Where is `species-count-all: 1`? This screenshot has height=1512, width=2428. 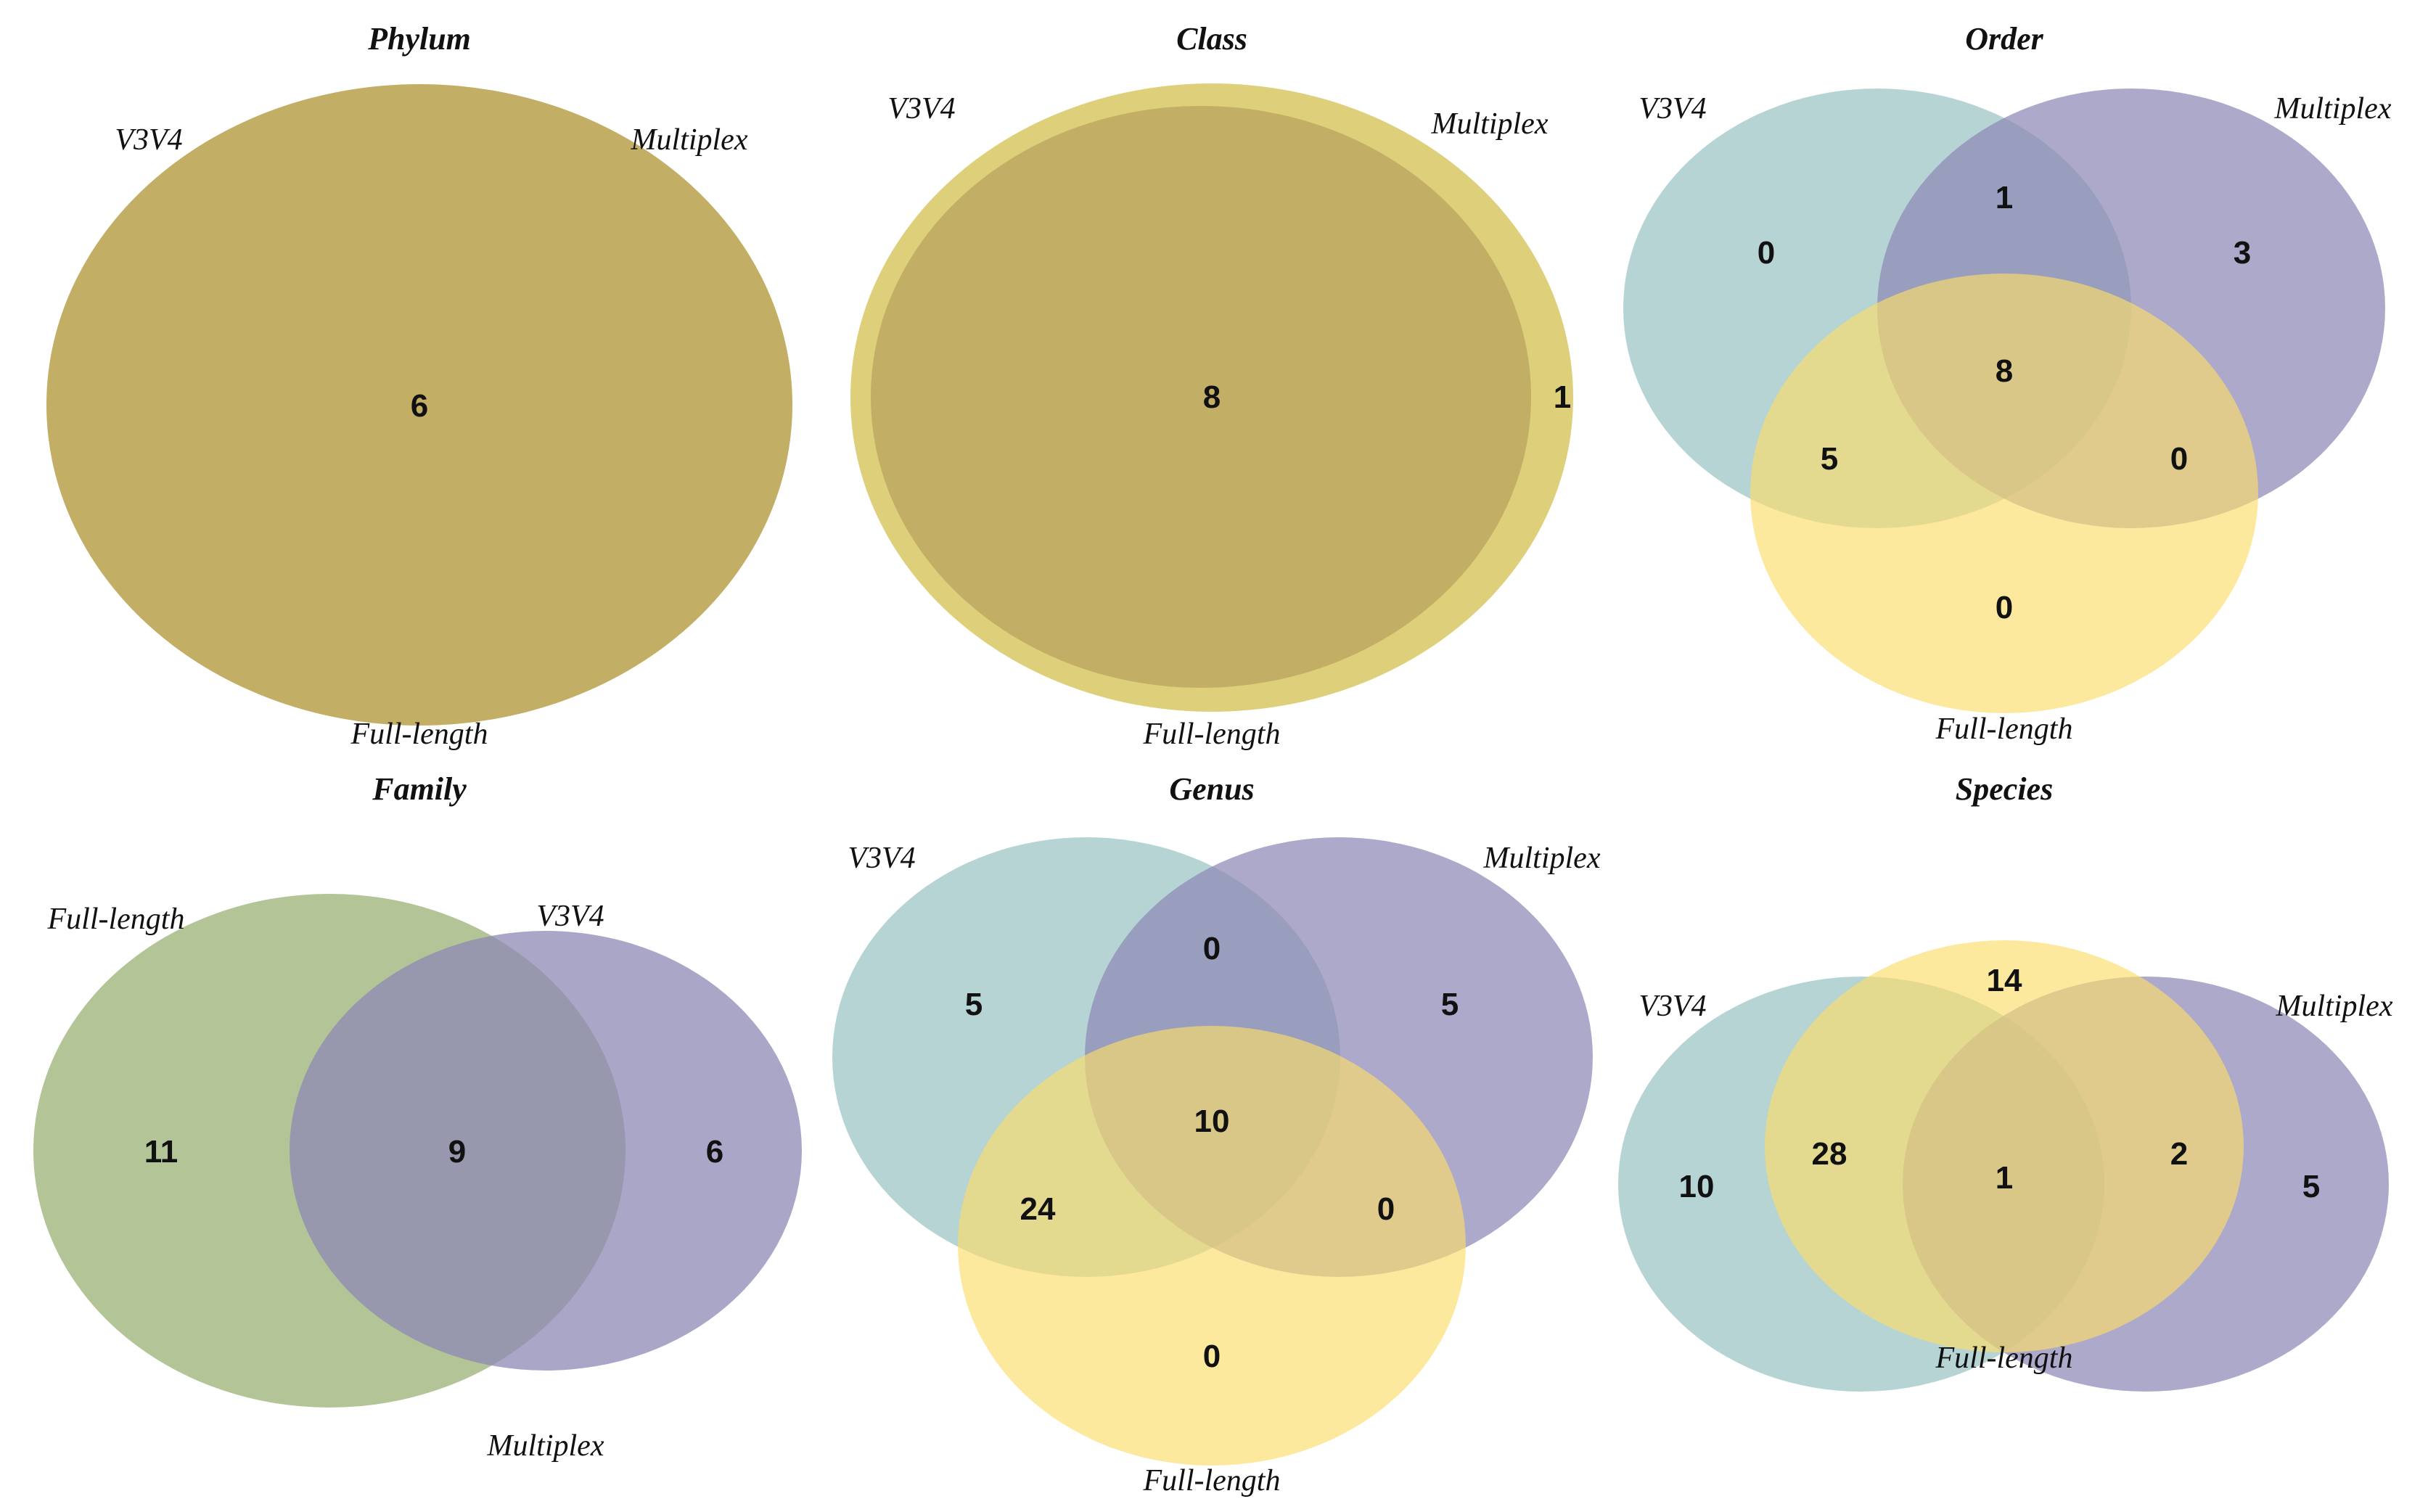
species-count-all: 1 is located at coordinates (2004, 1178).